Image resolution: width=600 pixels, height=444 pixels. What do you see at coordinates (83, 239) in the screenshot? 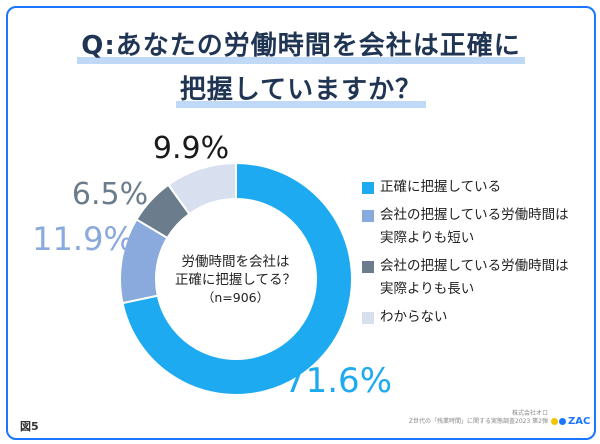
I see `data-label-shorter: 11.9%` at bounding box center [83, 239].